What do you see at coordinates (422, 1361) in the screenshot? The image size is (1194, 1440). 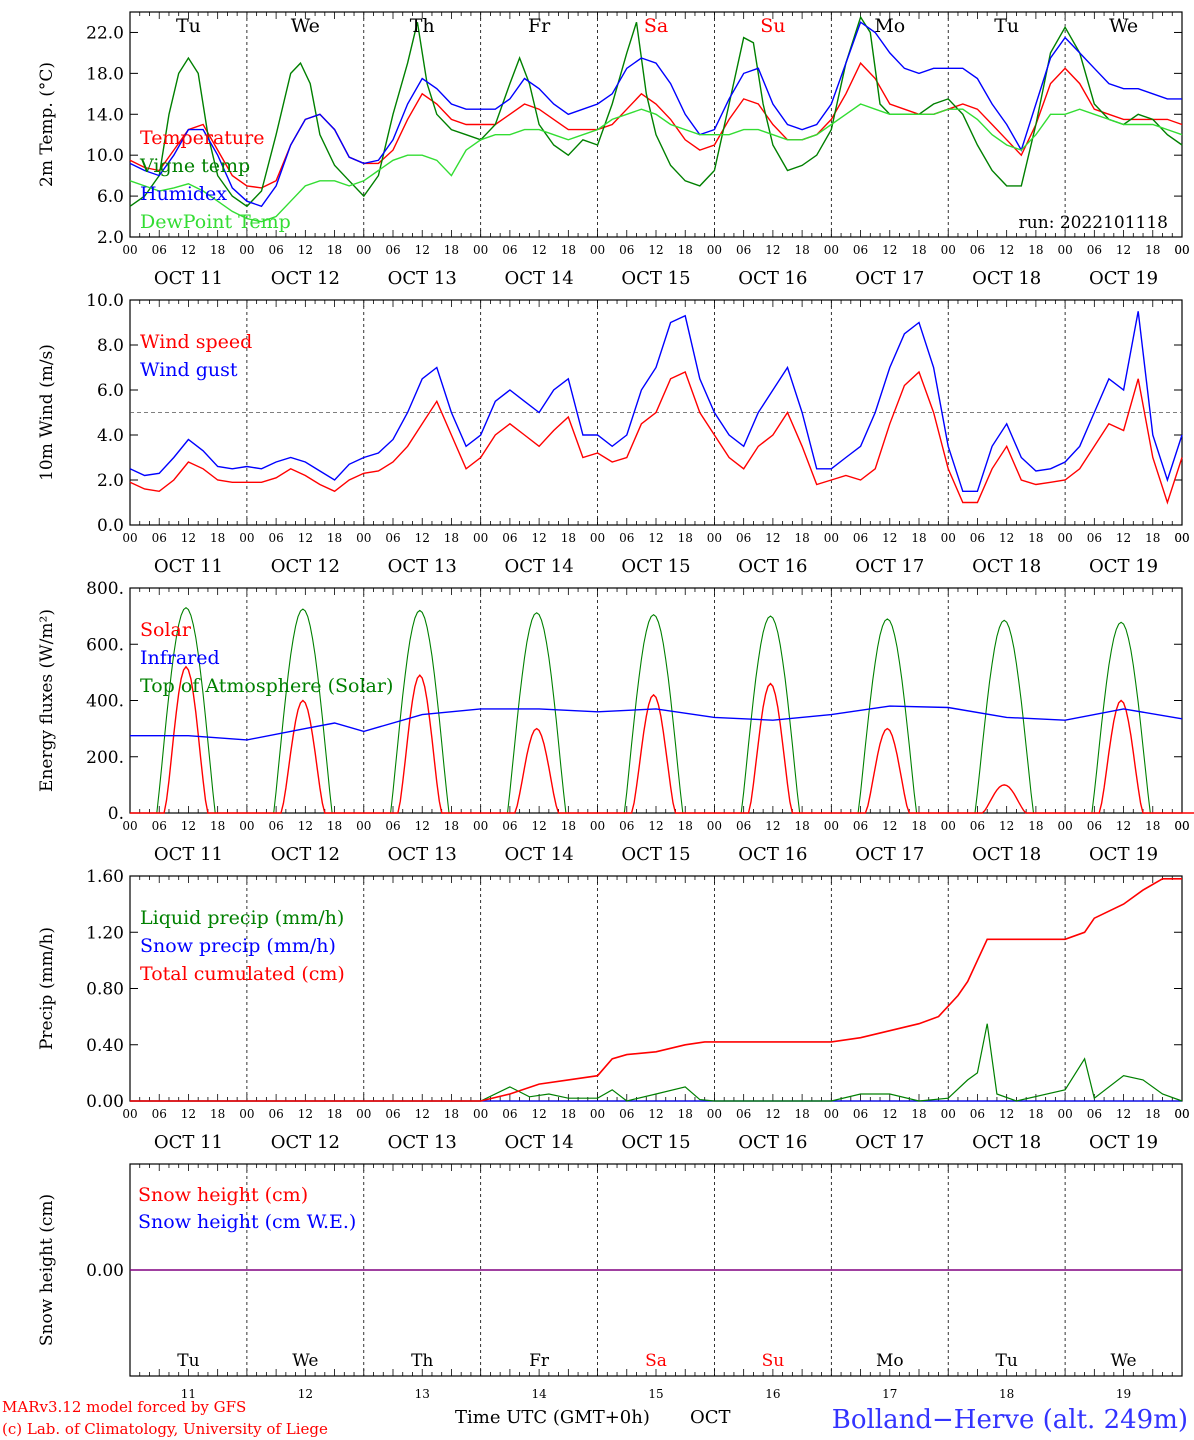 I see `day-name-label: Th` at bounding box center [422, 1361].